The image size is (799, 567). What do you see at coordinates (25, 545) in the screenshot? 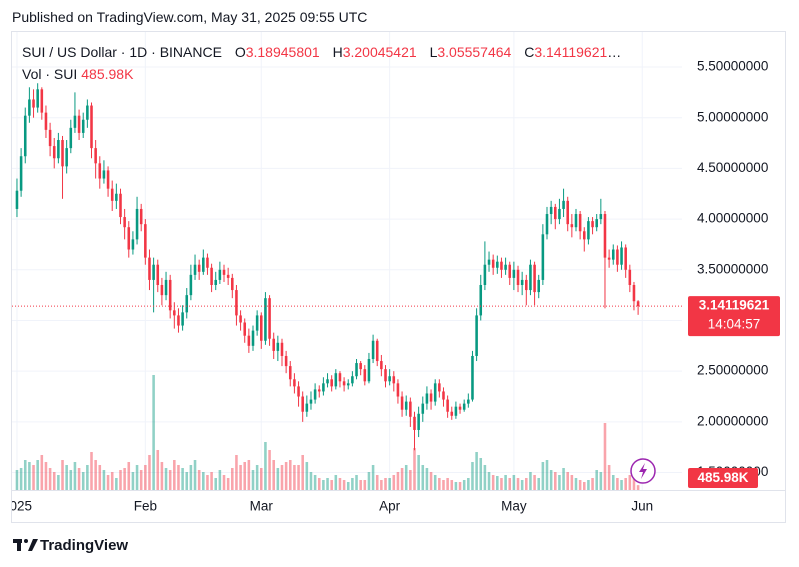
I see `tv-logo` at bounding box center [25, 545].